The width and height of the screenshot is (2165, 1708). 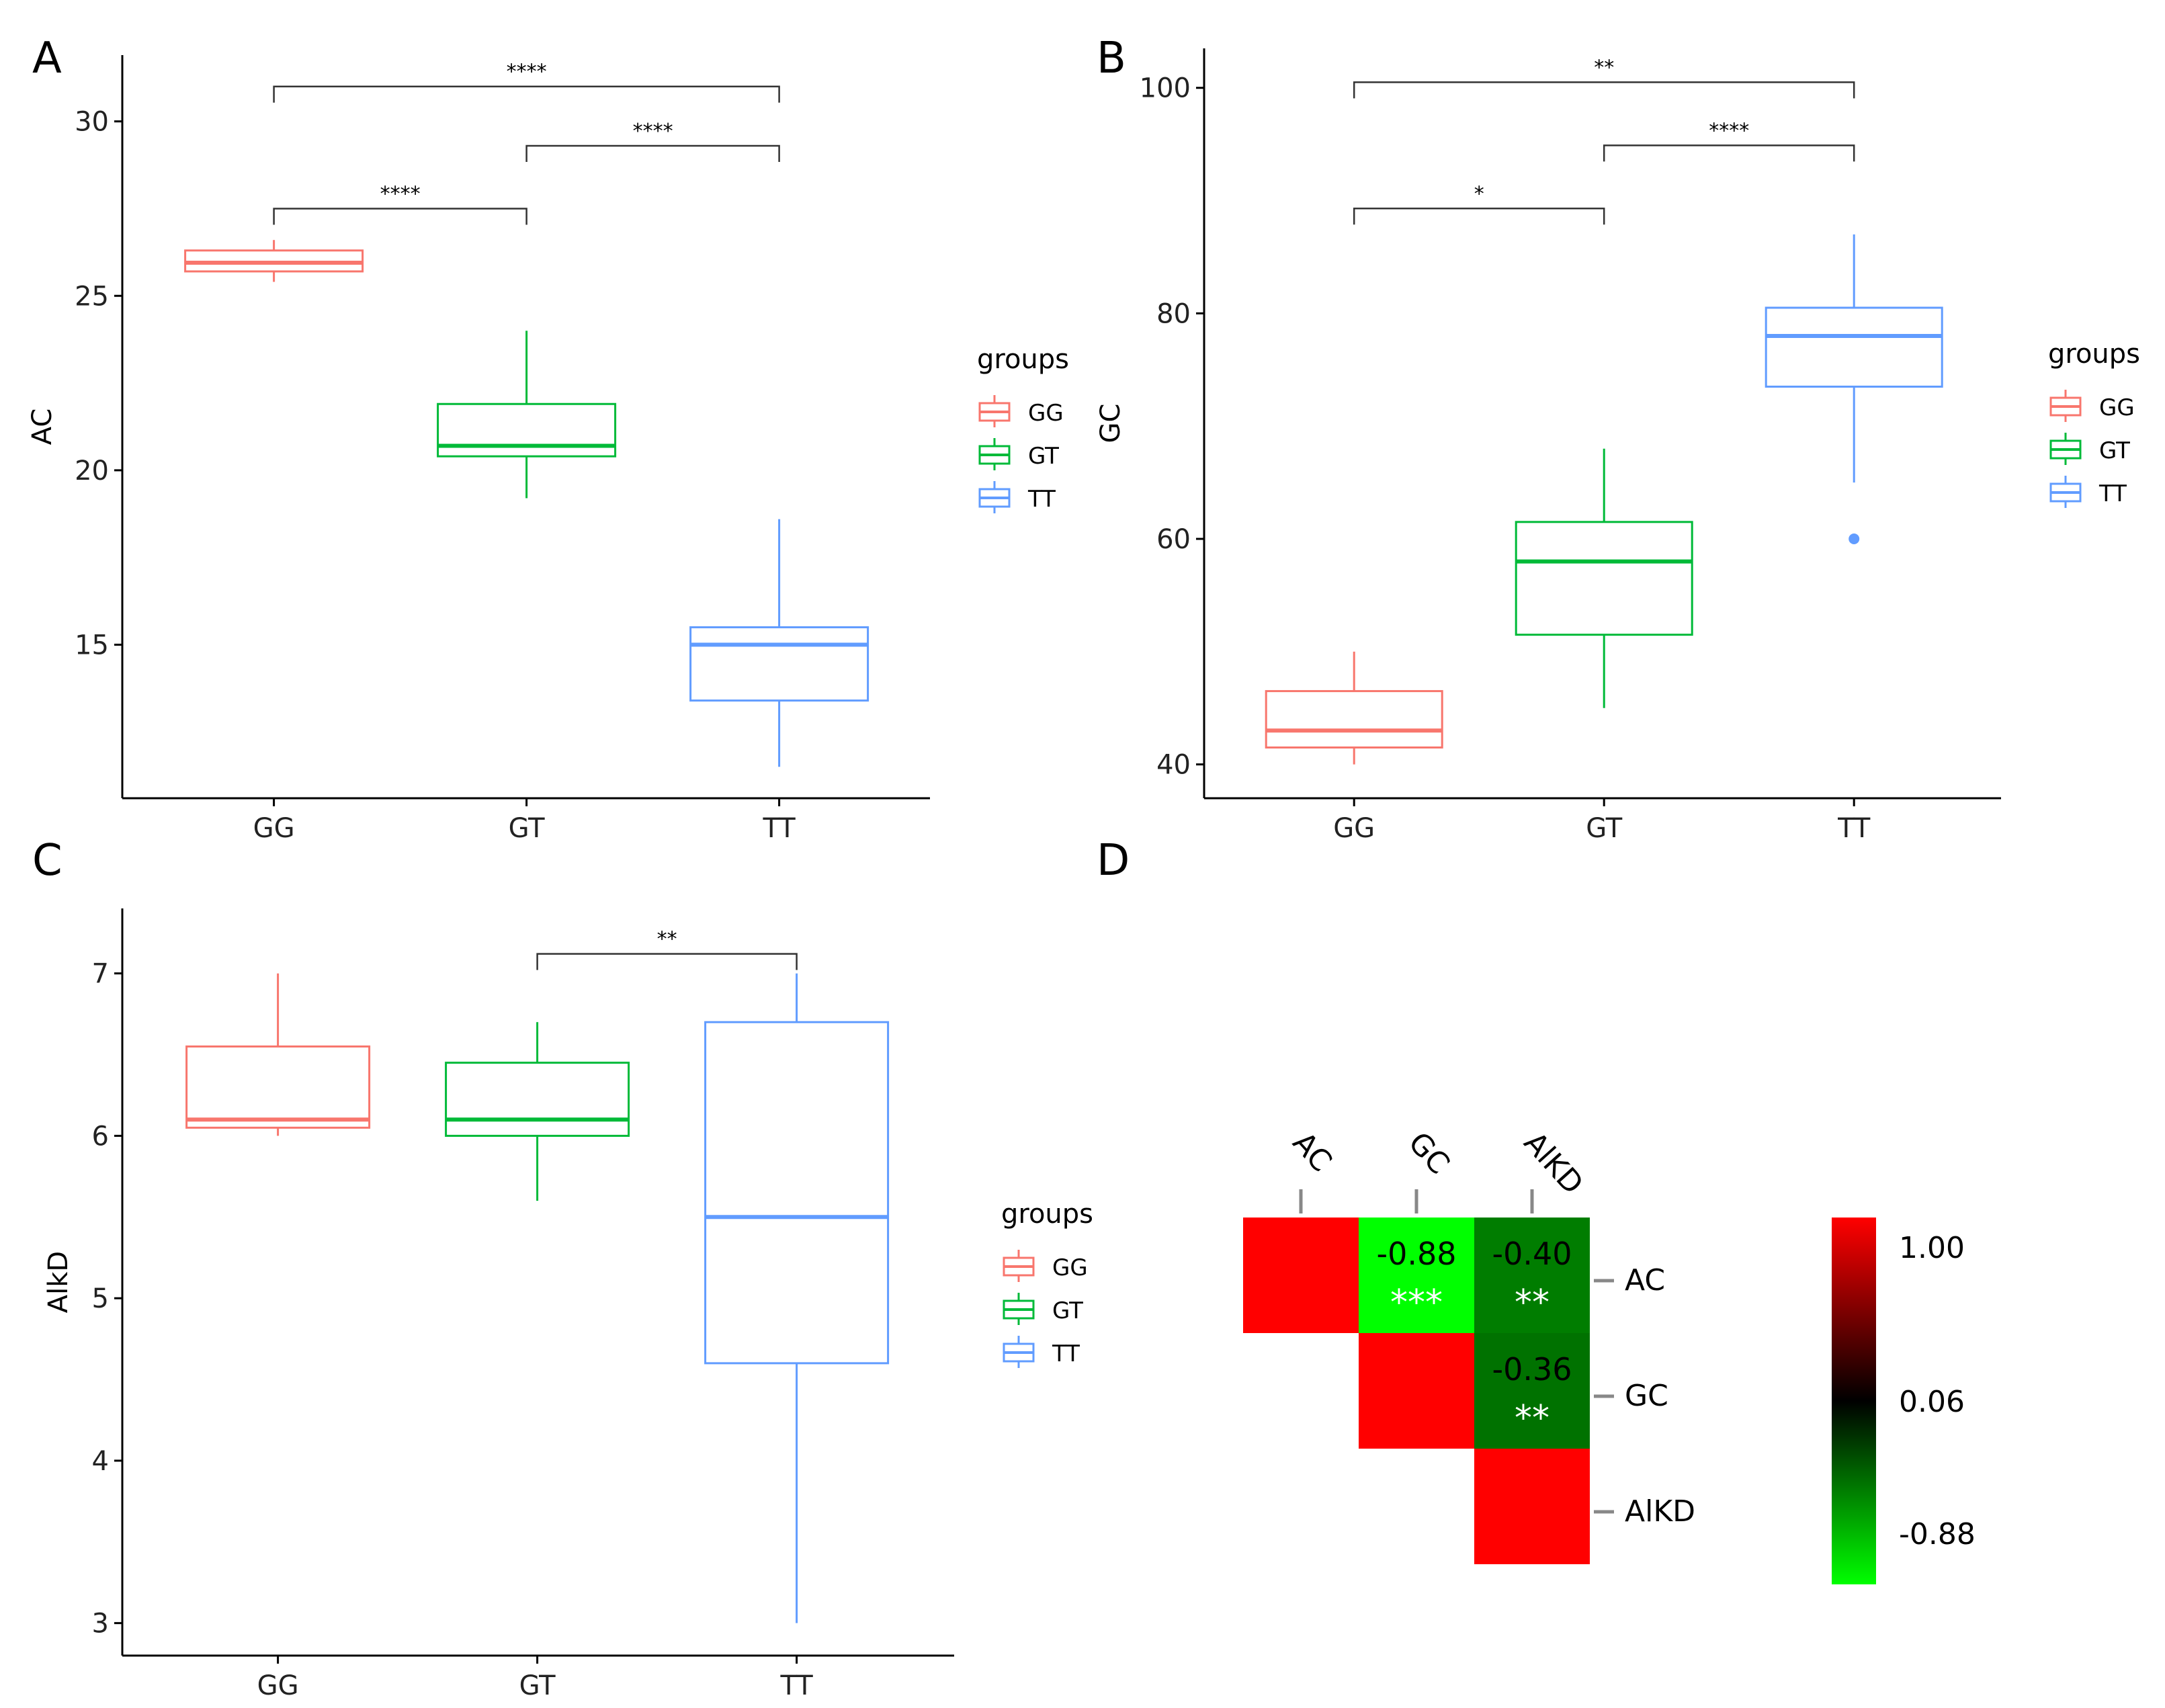 I want to click on panel-letter-d: D, so click(x=1113, y=861).